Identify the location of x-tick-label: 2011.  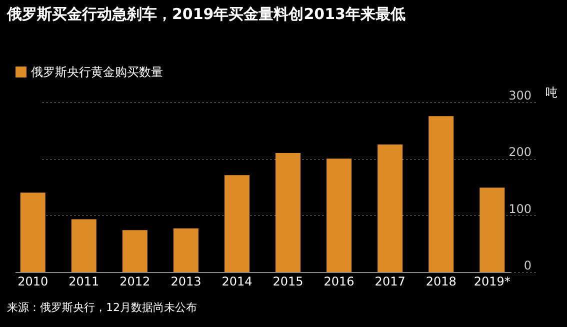
(84, 281).